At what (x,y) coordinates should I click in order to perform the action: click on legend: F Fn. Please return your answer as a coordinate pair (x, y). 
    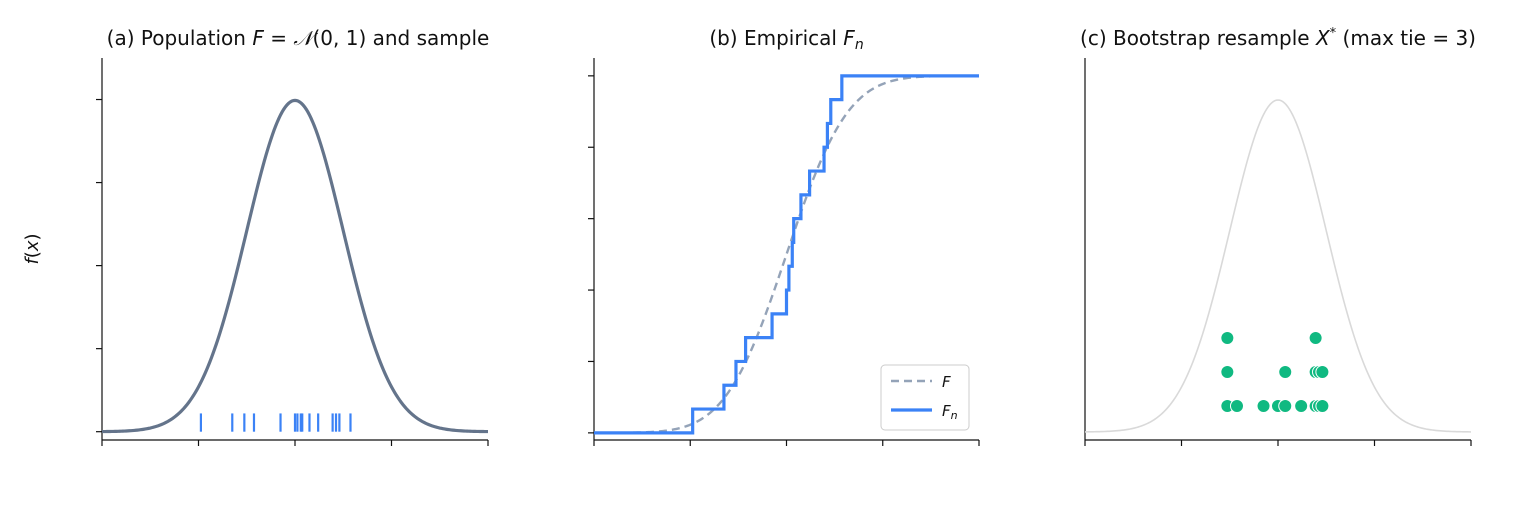
    Looking at the image, I should click on (925, 397).